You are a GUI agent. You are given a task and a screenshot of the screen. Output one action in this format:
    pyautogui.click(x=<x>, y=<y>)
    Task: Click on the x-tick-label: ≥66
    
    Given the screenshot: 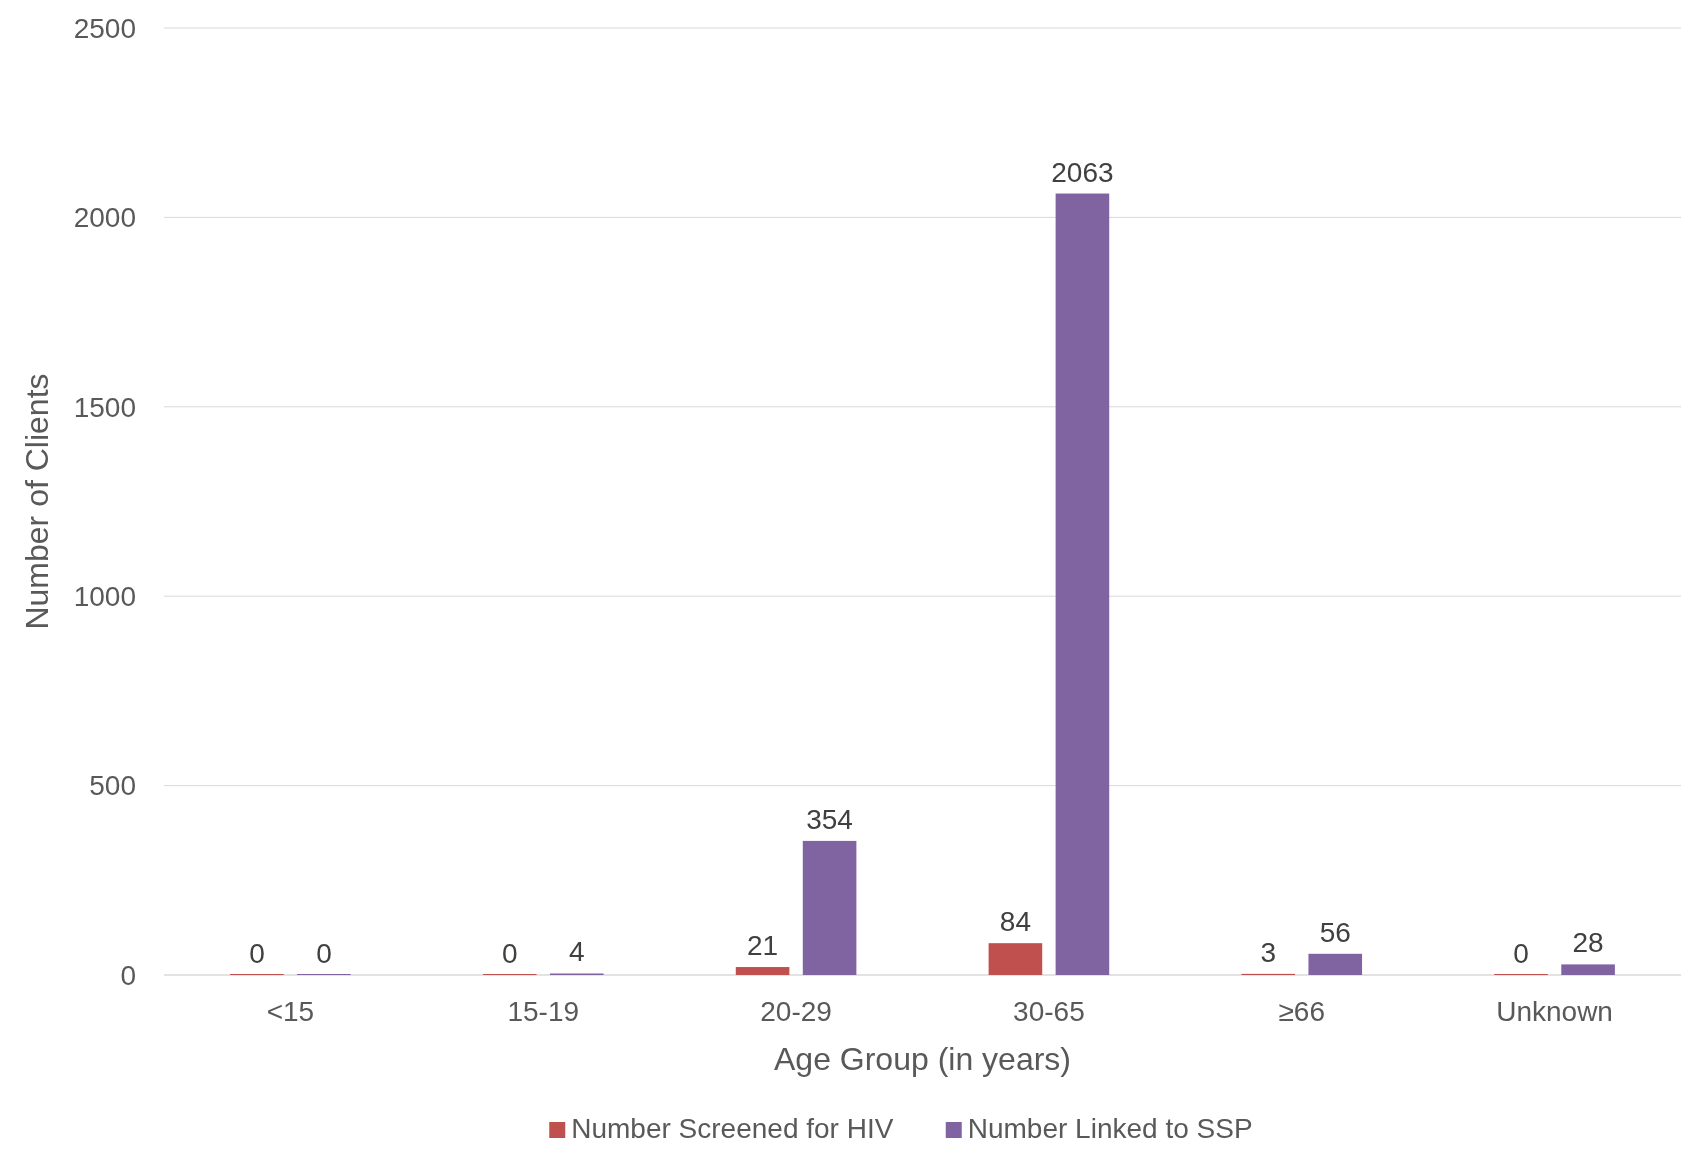 What is the action you would take?
    pyautogui.click(x=1302, y=1011)
    